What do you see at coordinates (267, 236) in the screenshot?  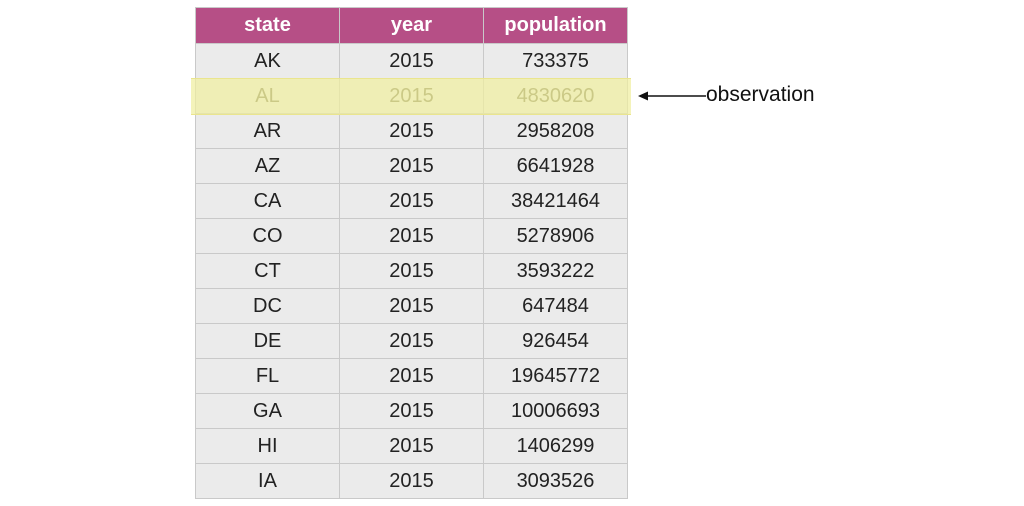 I see `state-cell: CO` at bounding box center [267, 236].